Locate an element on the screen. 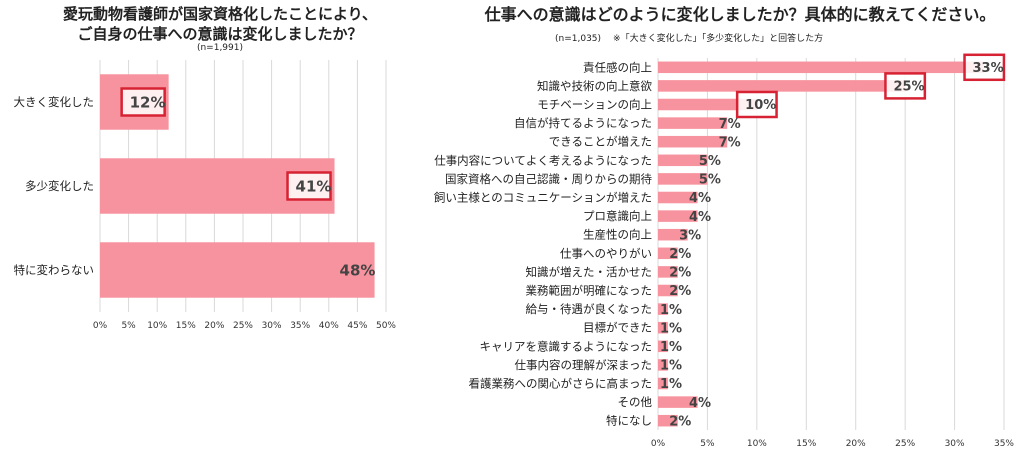 This screenshot has height=450, width=1033. left-x-tick-label: 0% is located at coordinates (100, 326).